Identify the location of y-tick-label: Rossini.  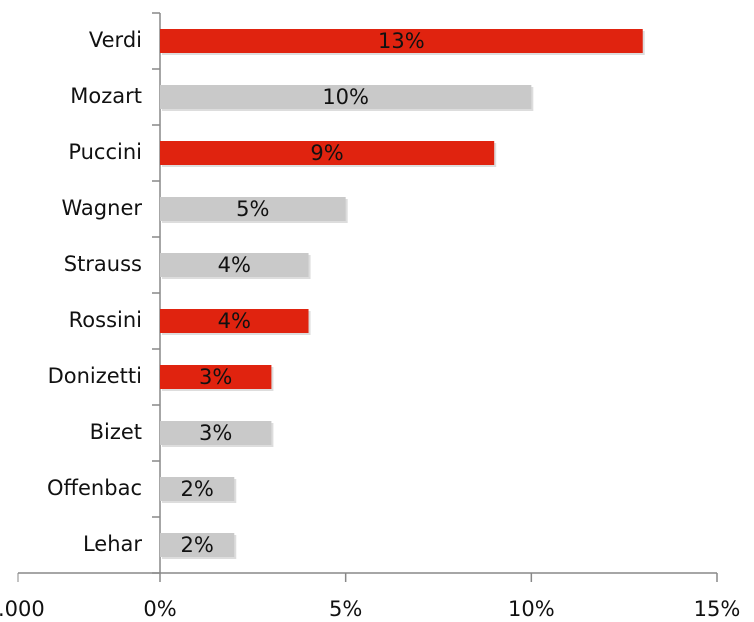
(105, 320).